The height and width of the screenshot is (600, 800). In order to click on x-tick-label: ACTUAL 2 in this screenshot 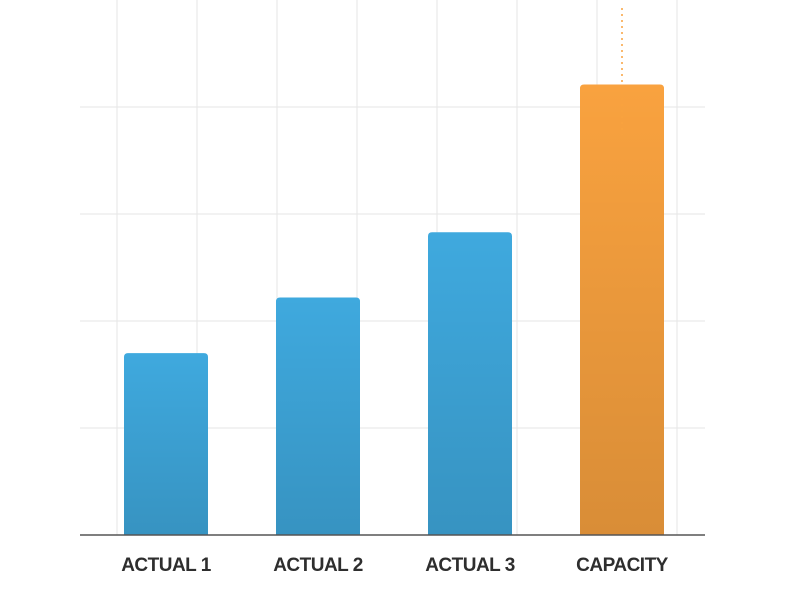, I will do `click(318, 565)`.